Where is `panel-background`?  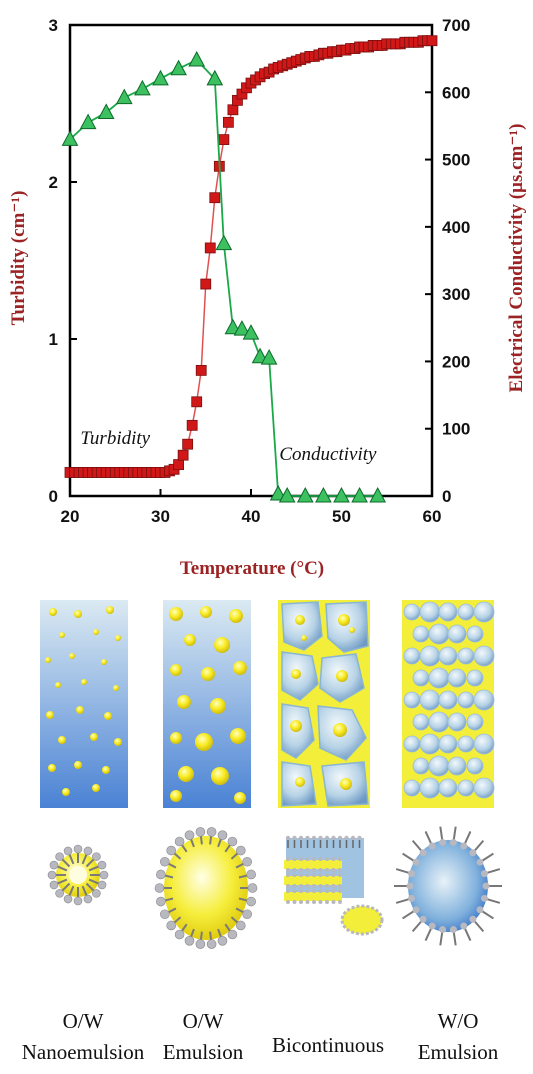
panel-background is located at coordinates (84, 704).